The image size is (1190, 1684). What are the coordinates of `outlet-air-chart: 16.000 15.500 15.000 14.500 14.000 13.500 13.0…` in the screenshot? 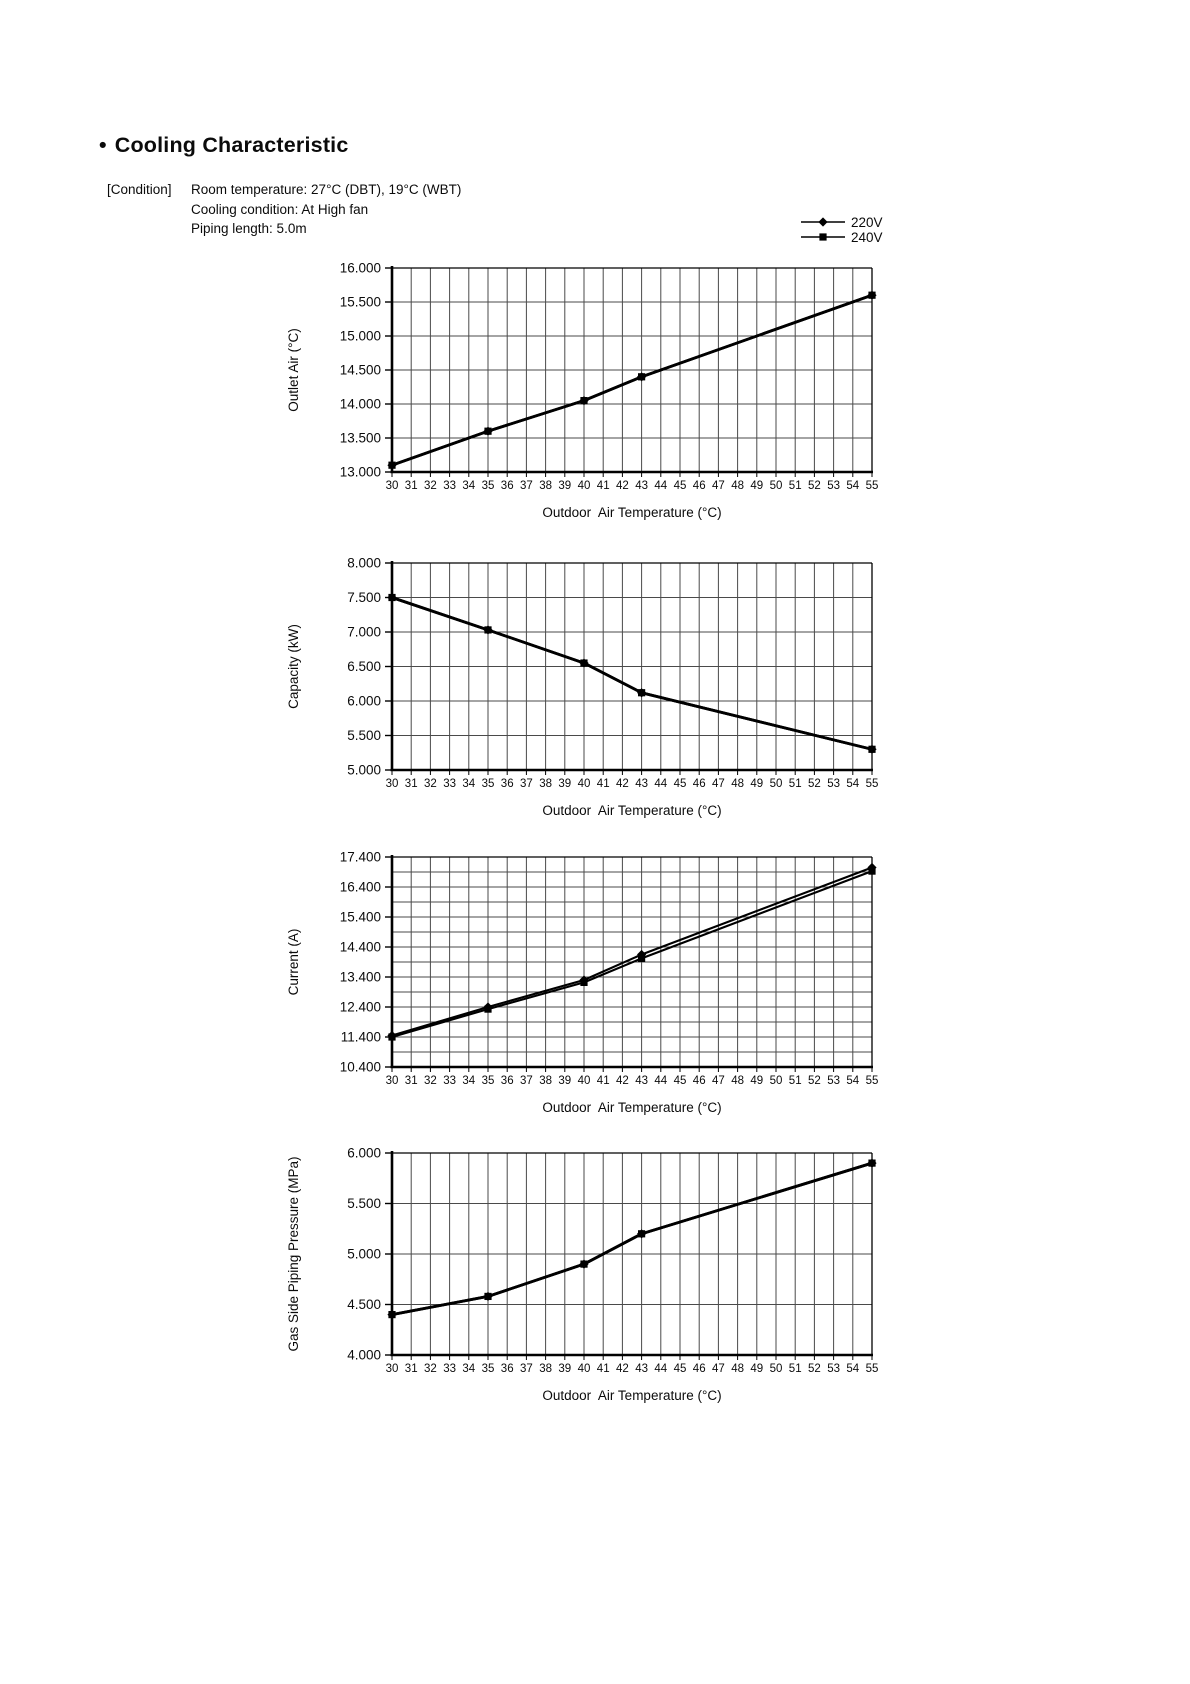 It's located at (582, 391).